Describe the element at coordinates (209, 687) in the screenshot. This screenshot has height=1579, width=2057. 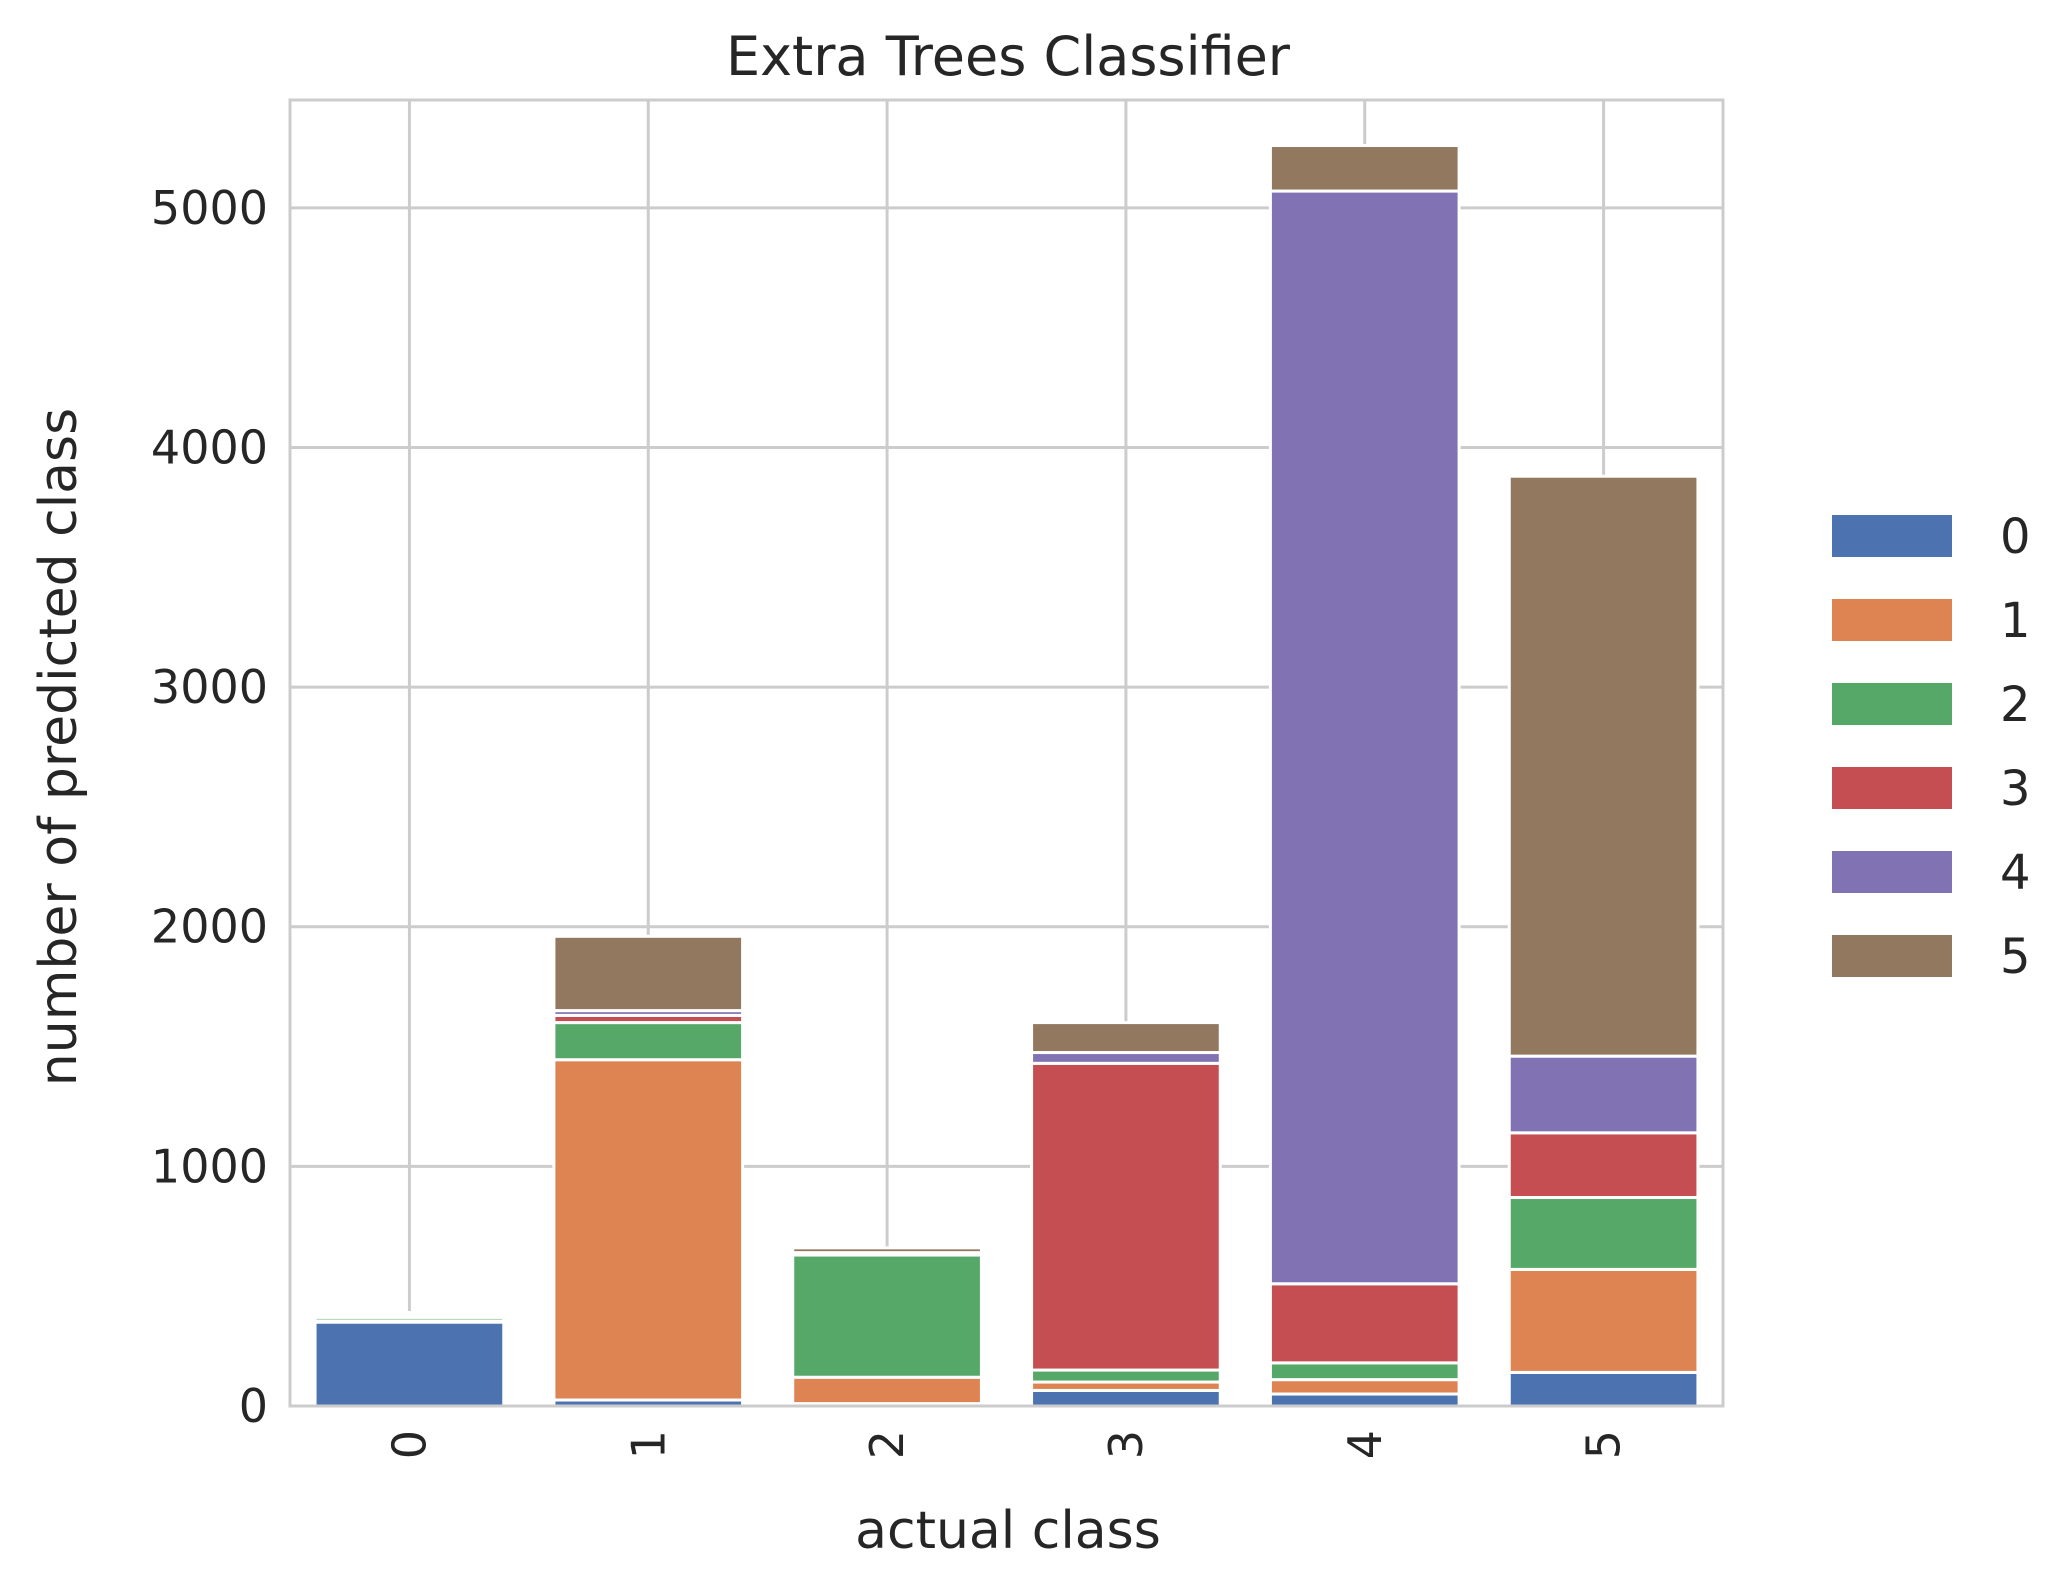
I see `y-tick-label: 3000` at that location.